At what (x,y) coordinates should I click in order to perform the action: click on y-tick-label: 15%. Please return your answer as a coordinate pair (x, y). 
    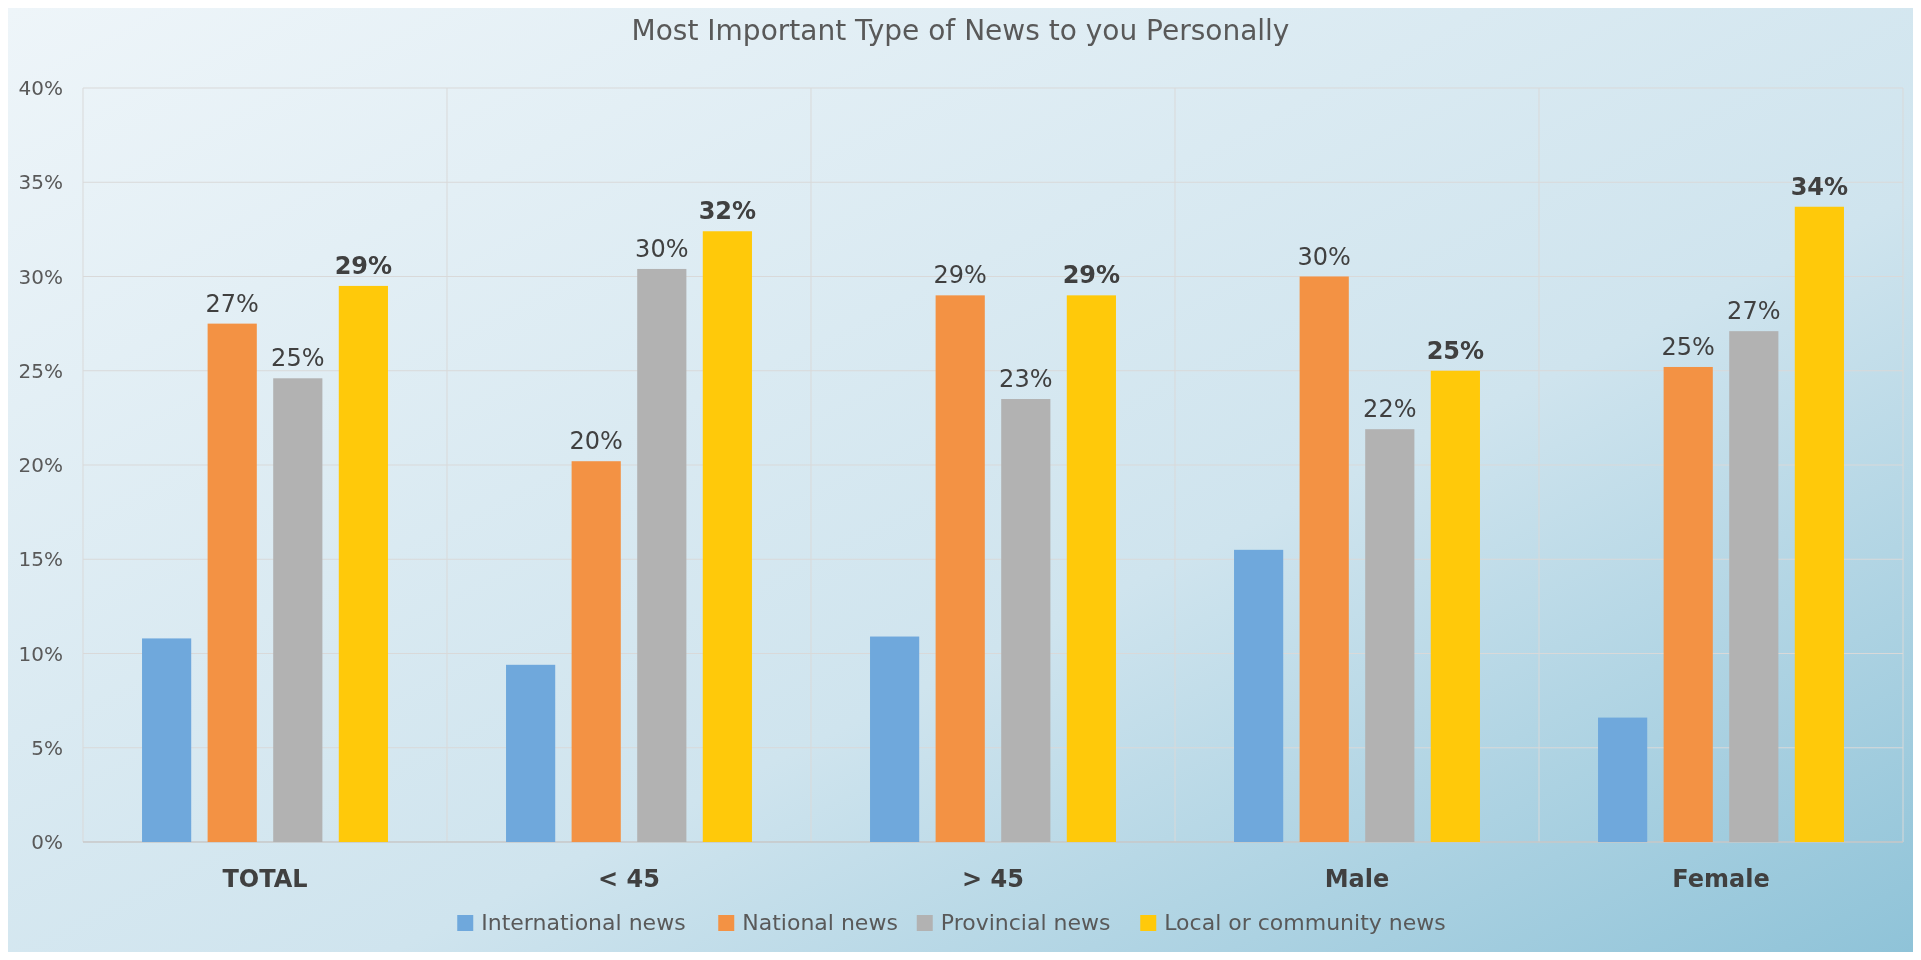
    Looking at the image, I should click on (40, 559).